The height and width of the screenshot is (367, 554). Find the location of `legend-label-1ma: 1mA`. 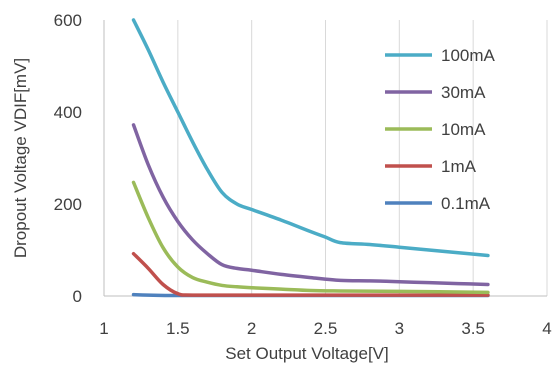

legend-label-1ma: 1mA is located at coordinates (459, 166).